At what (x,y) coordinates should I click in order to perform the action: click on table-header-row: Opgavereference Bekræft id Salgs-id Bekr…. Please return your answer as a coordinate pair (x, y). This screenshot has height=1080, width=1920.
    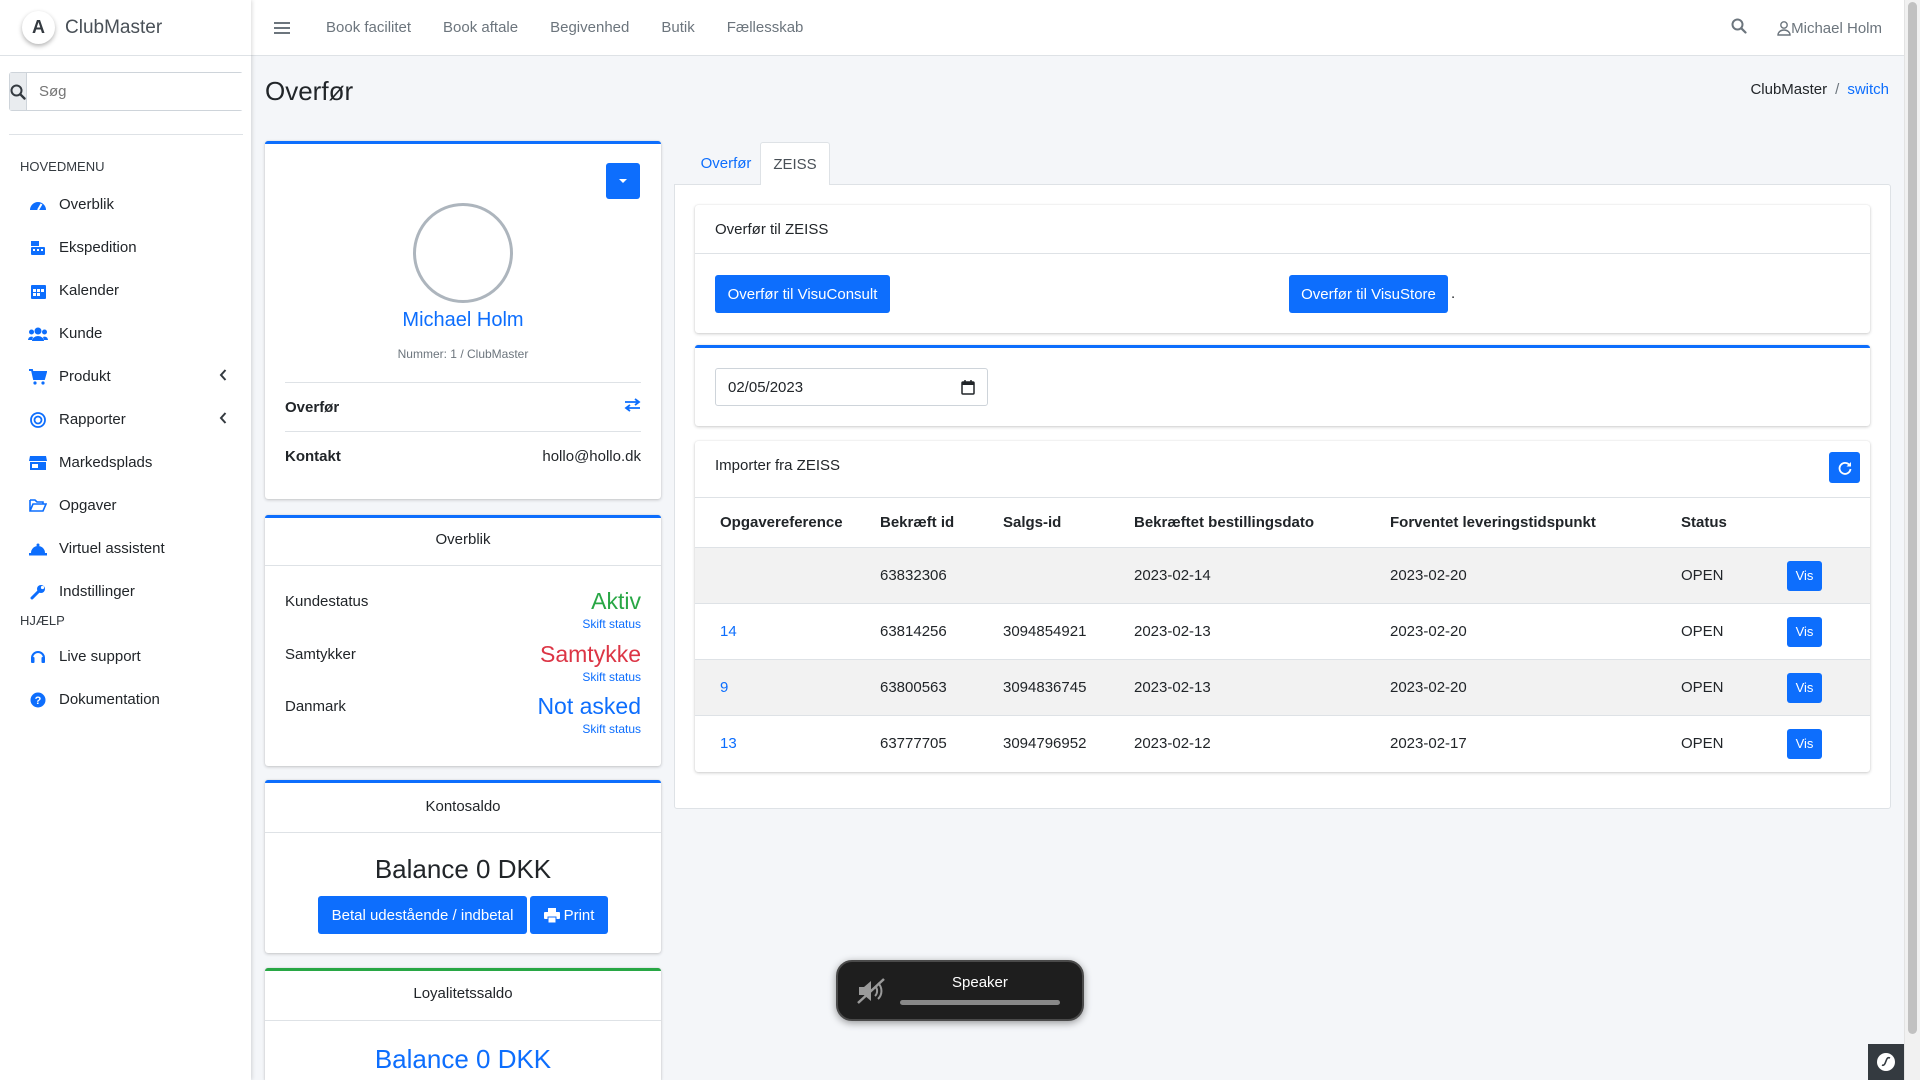
    Looking at the image, I should click on (1282, 522).